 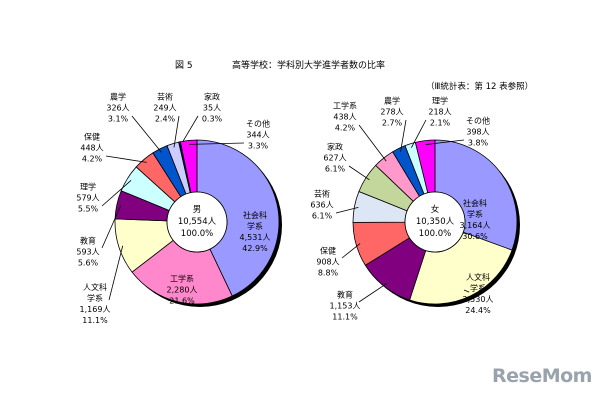 I want to click on slice-label: 理学 579人 5.5%, so click(x=87, y=198).